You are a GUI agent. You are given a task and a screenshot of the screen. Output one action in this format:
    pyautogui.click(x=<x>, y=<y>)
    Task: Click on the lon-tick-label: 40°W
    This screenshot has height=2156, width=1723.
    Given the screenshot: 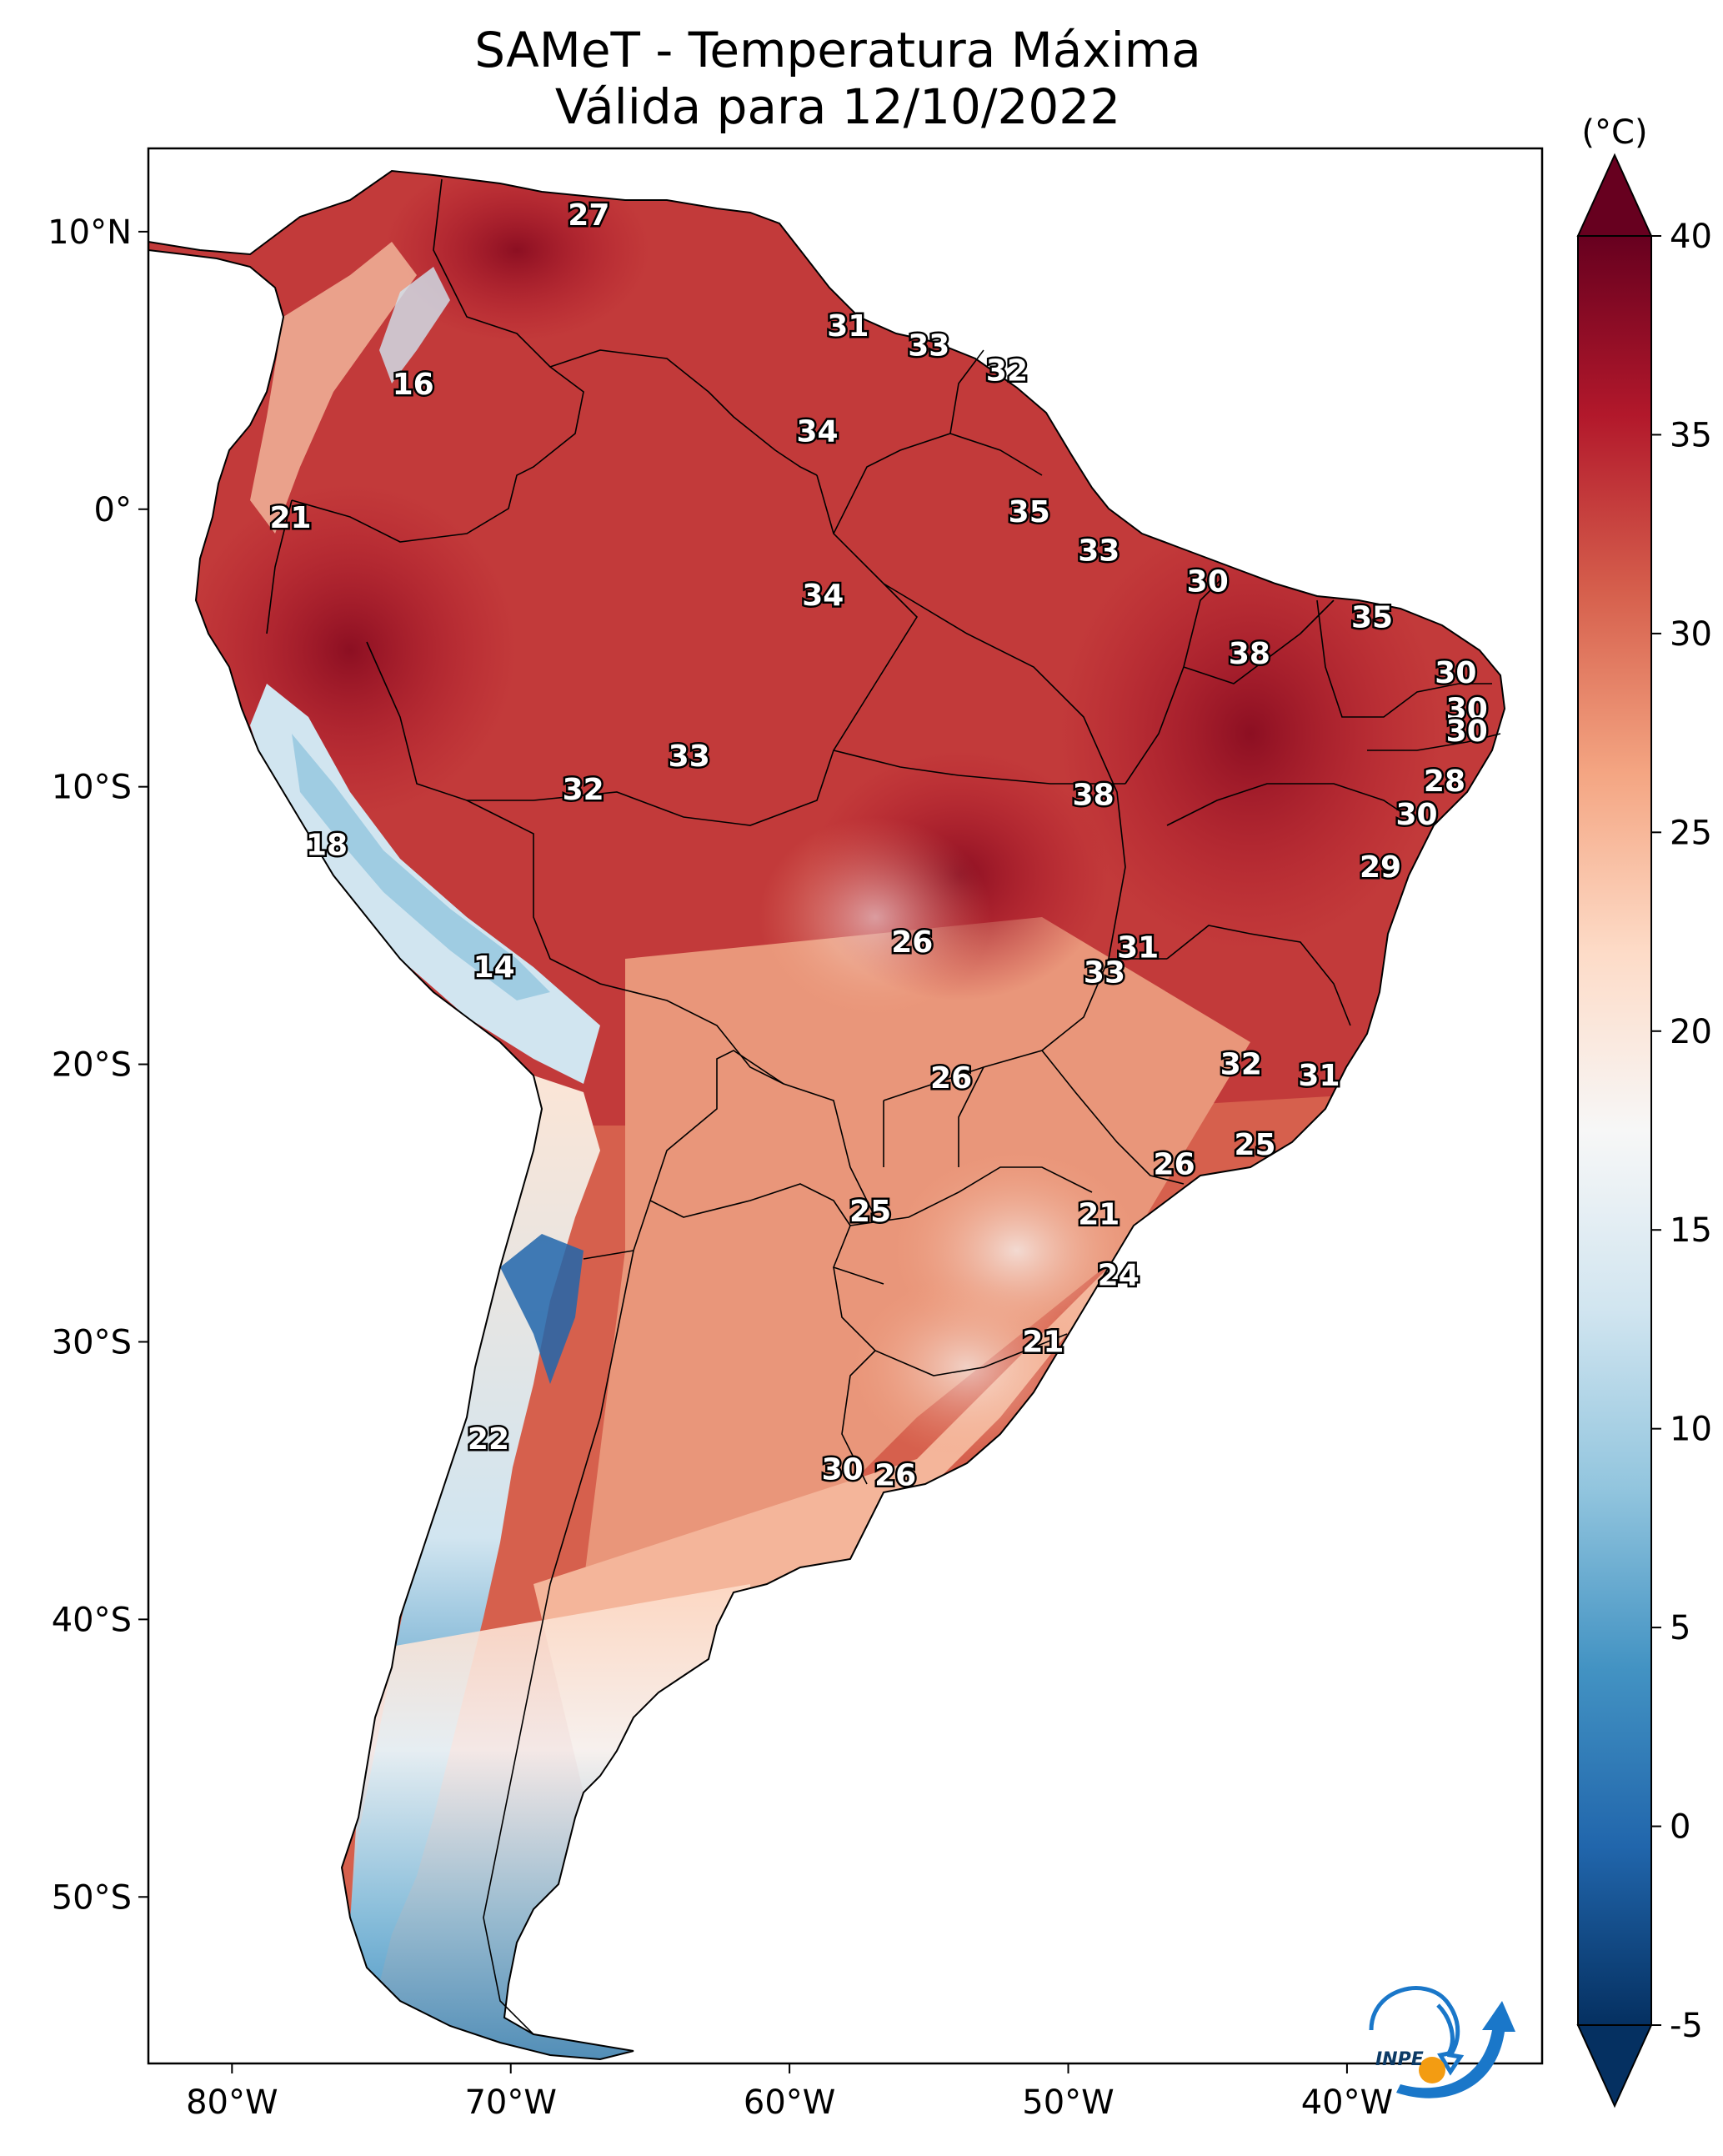 What is the action you would take?
    pyautogui.click(x=1347, y=2102)
    